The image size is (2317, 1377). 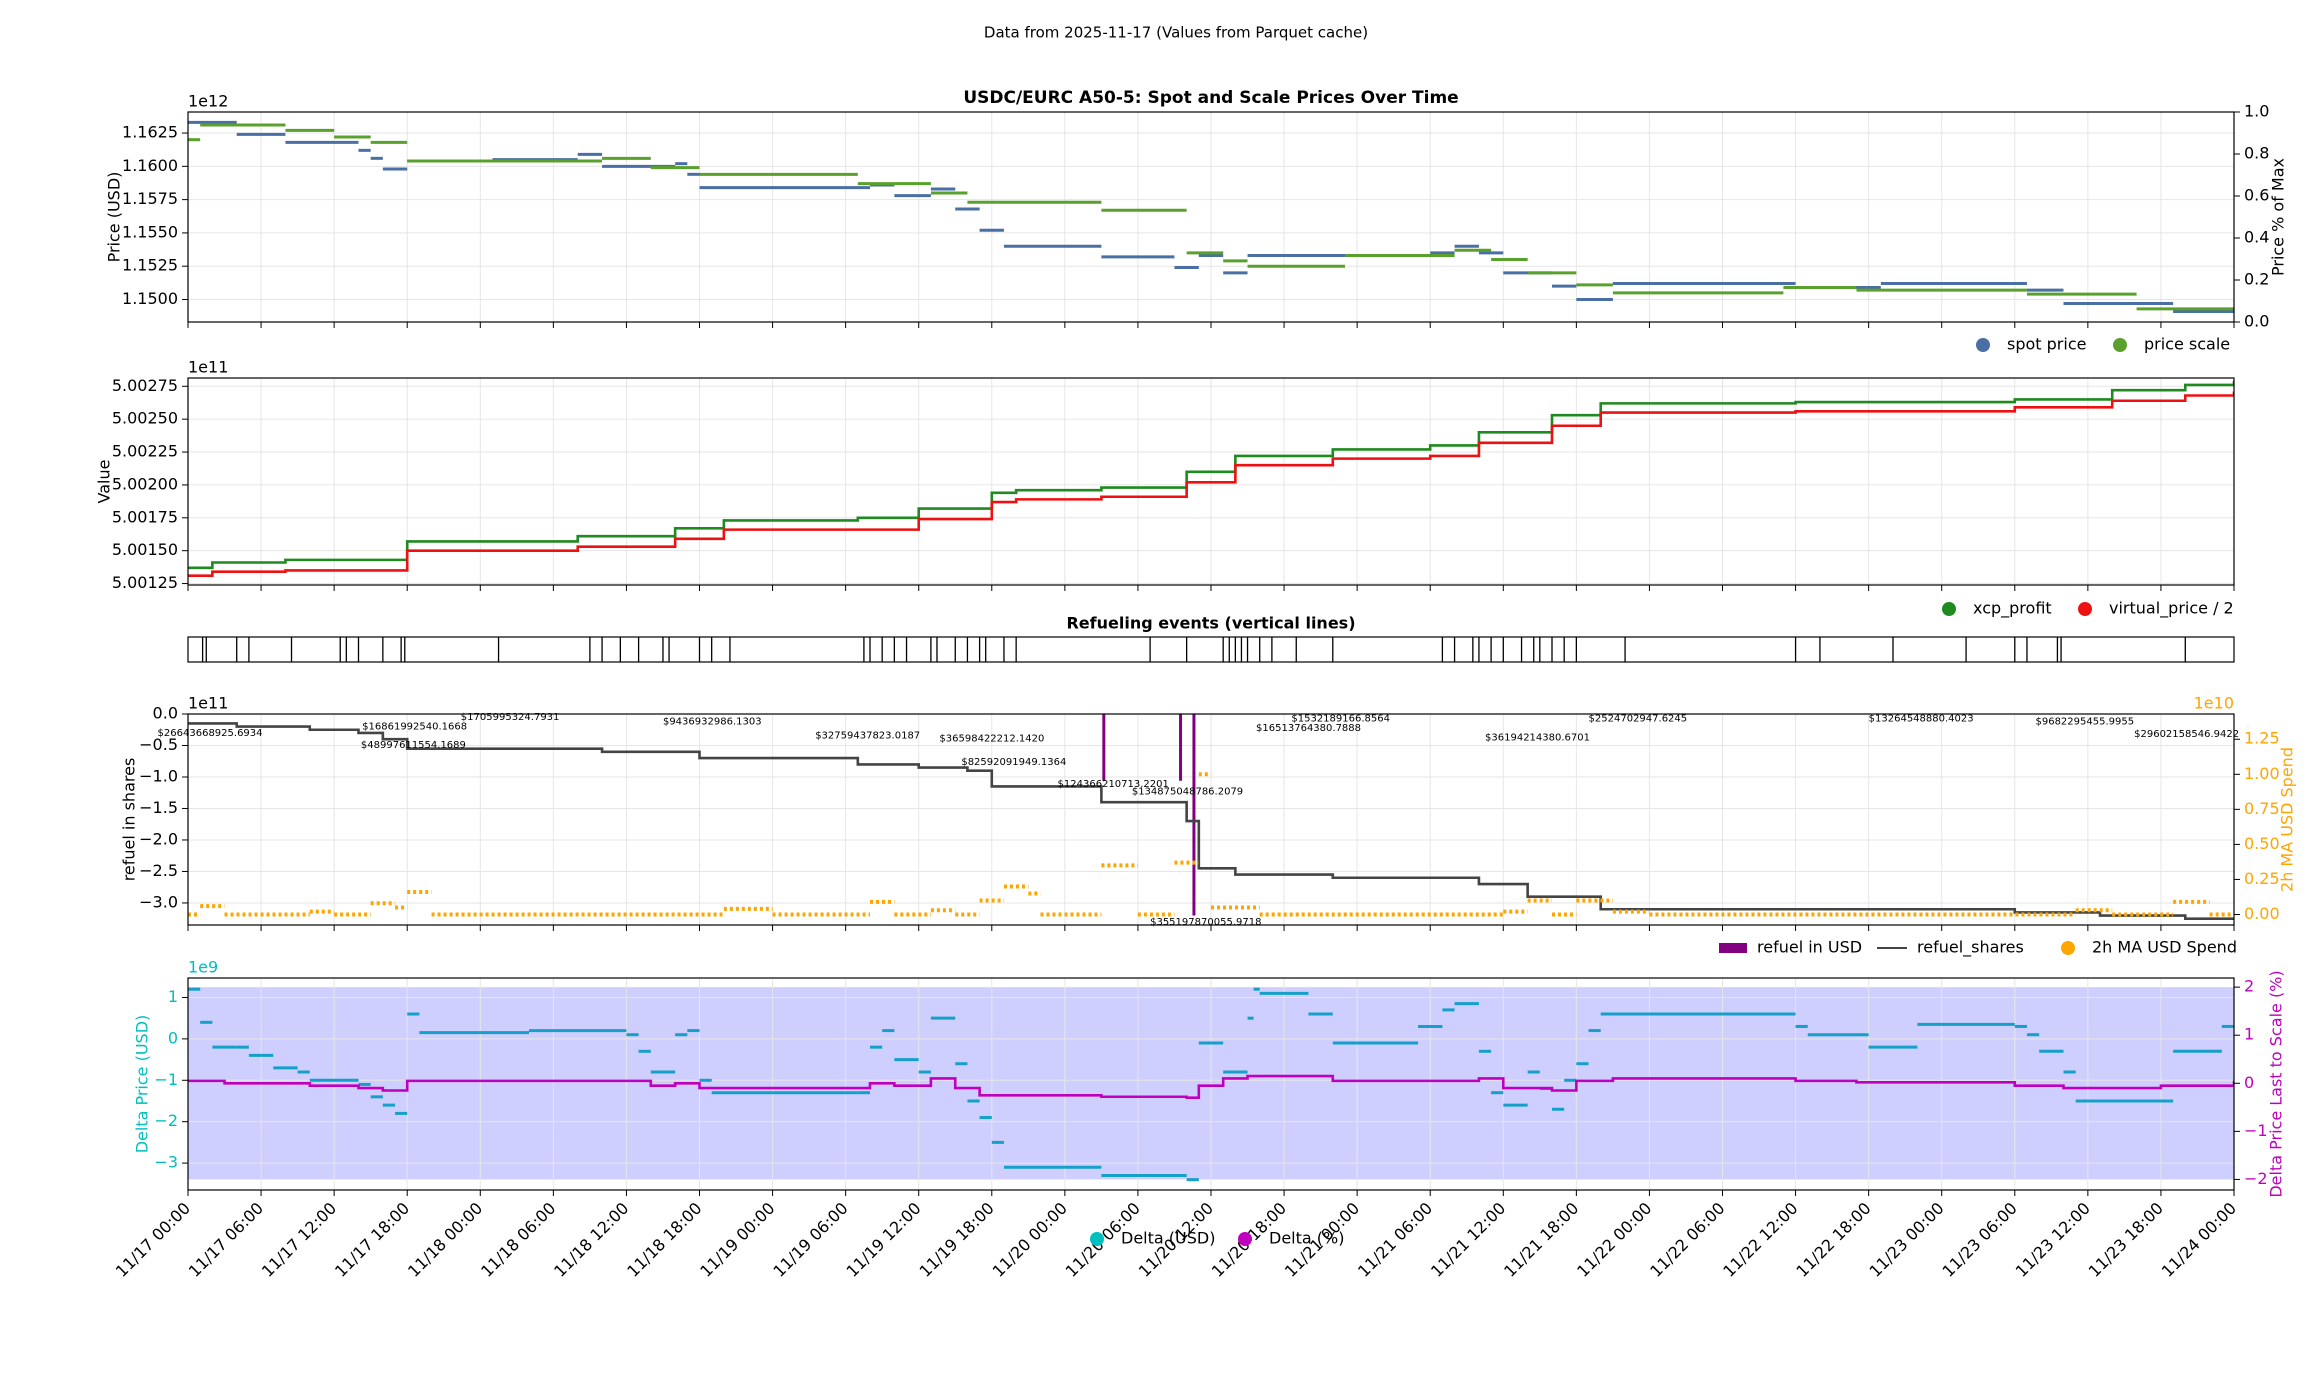 What do you see at coordinates (150, 165) in the screenshot?
I see `y-tick-label: 1.1600` at bounding box center [150, 165].